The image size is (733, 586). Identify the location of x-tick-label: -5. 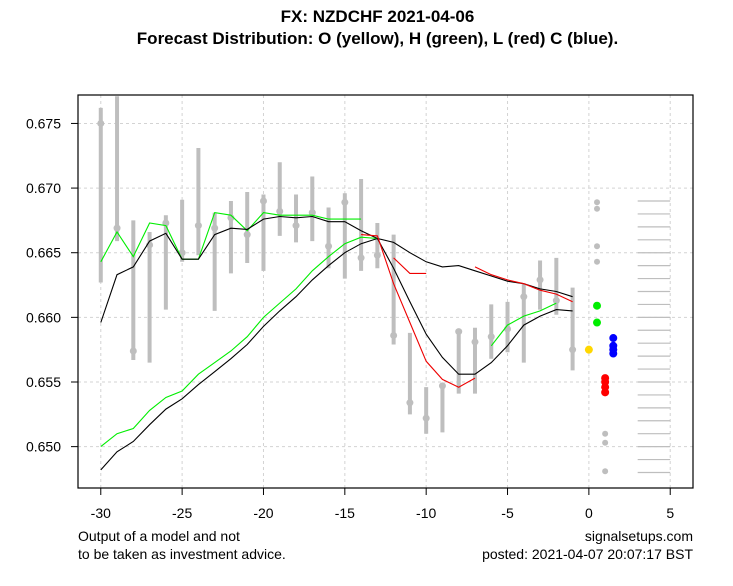
(507, 513).